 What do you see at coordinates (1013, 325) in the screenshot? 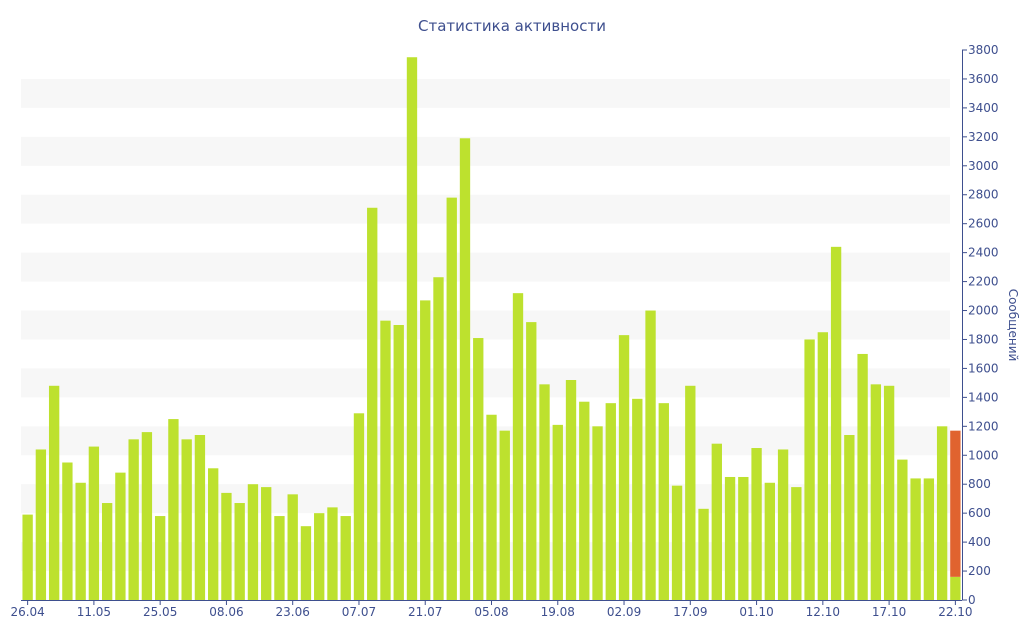
I see `y-axis-label: Сообщений` at bounding box center [1013, 325].